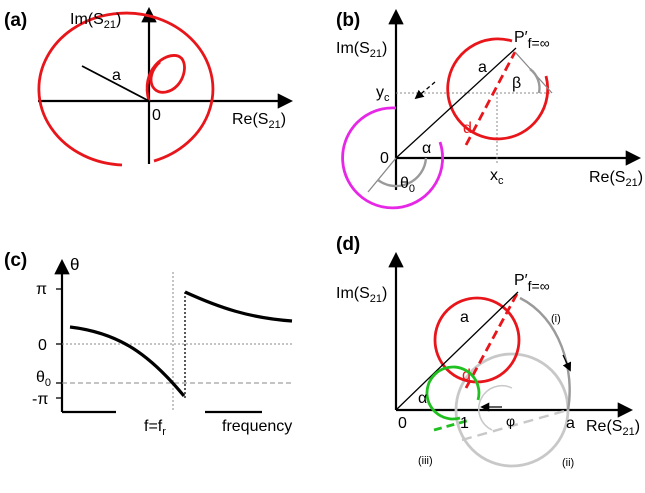 Image resolution: width=645 pixels, height=493 pixels. Describe the element at coordinates (466, 375) in the screenshot. I see `panel-d-d-label: d` at that location.